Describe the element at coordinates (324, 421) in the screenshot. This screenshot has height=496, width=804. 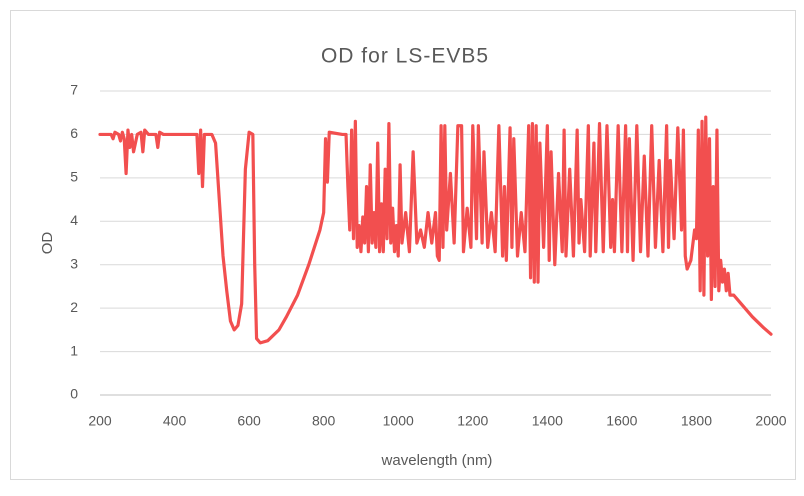
I see `x-tick-label: 800` at that location.